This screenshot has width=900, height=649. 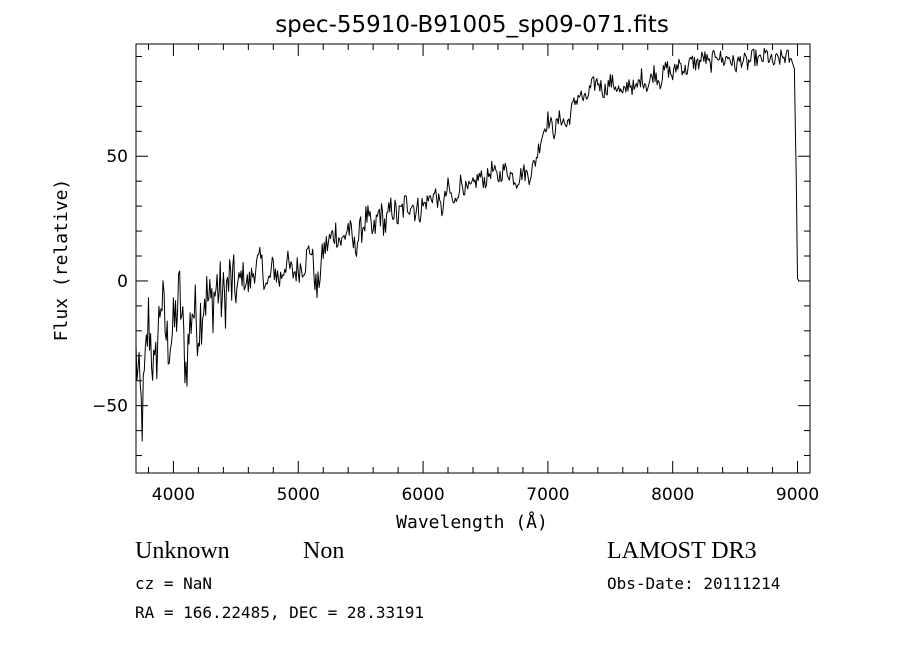 I want to click on x-tick-label: 8000, so click(x=672, y=495).